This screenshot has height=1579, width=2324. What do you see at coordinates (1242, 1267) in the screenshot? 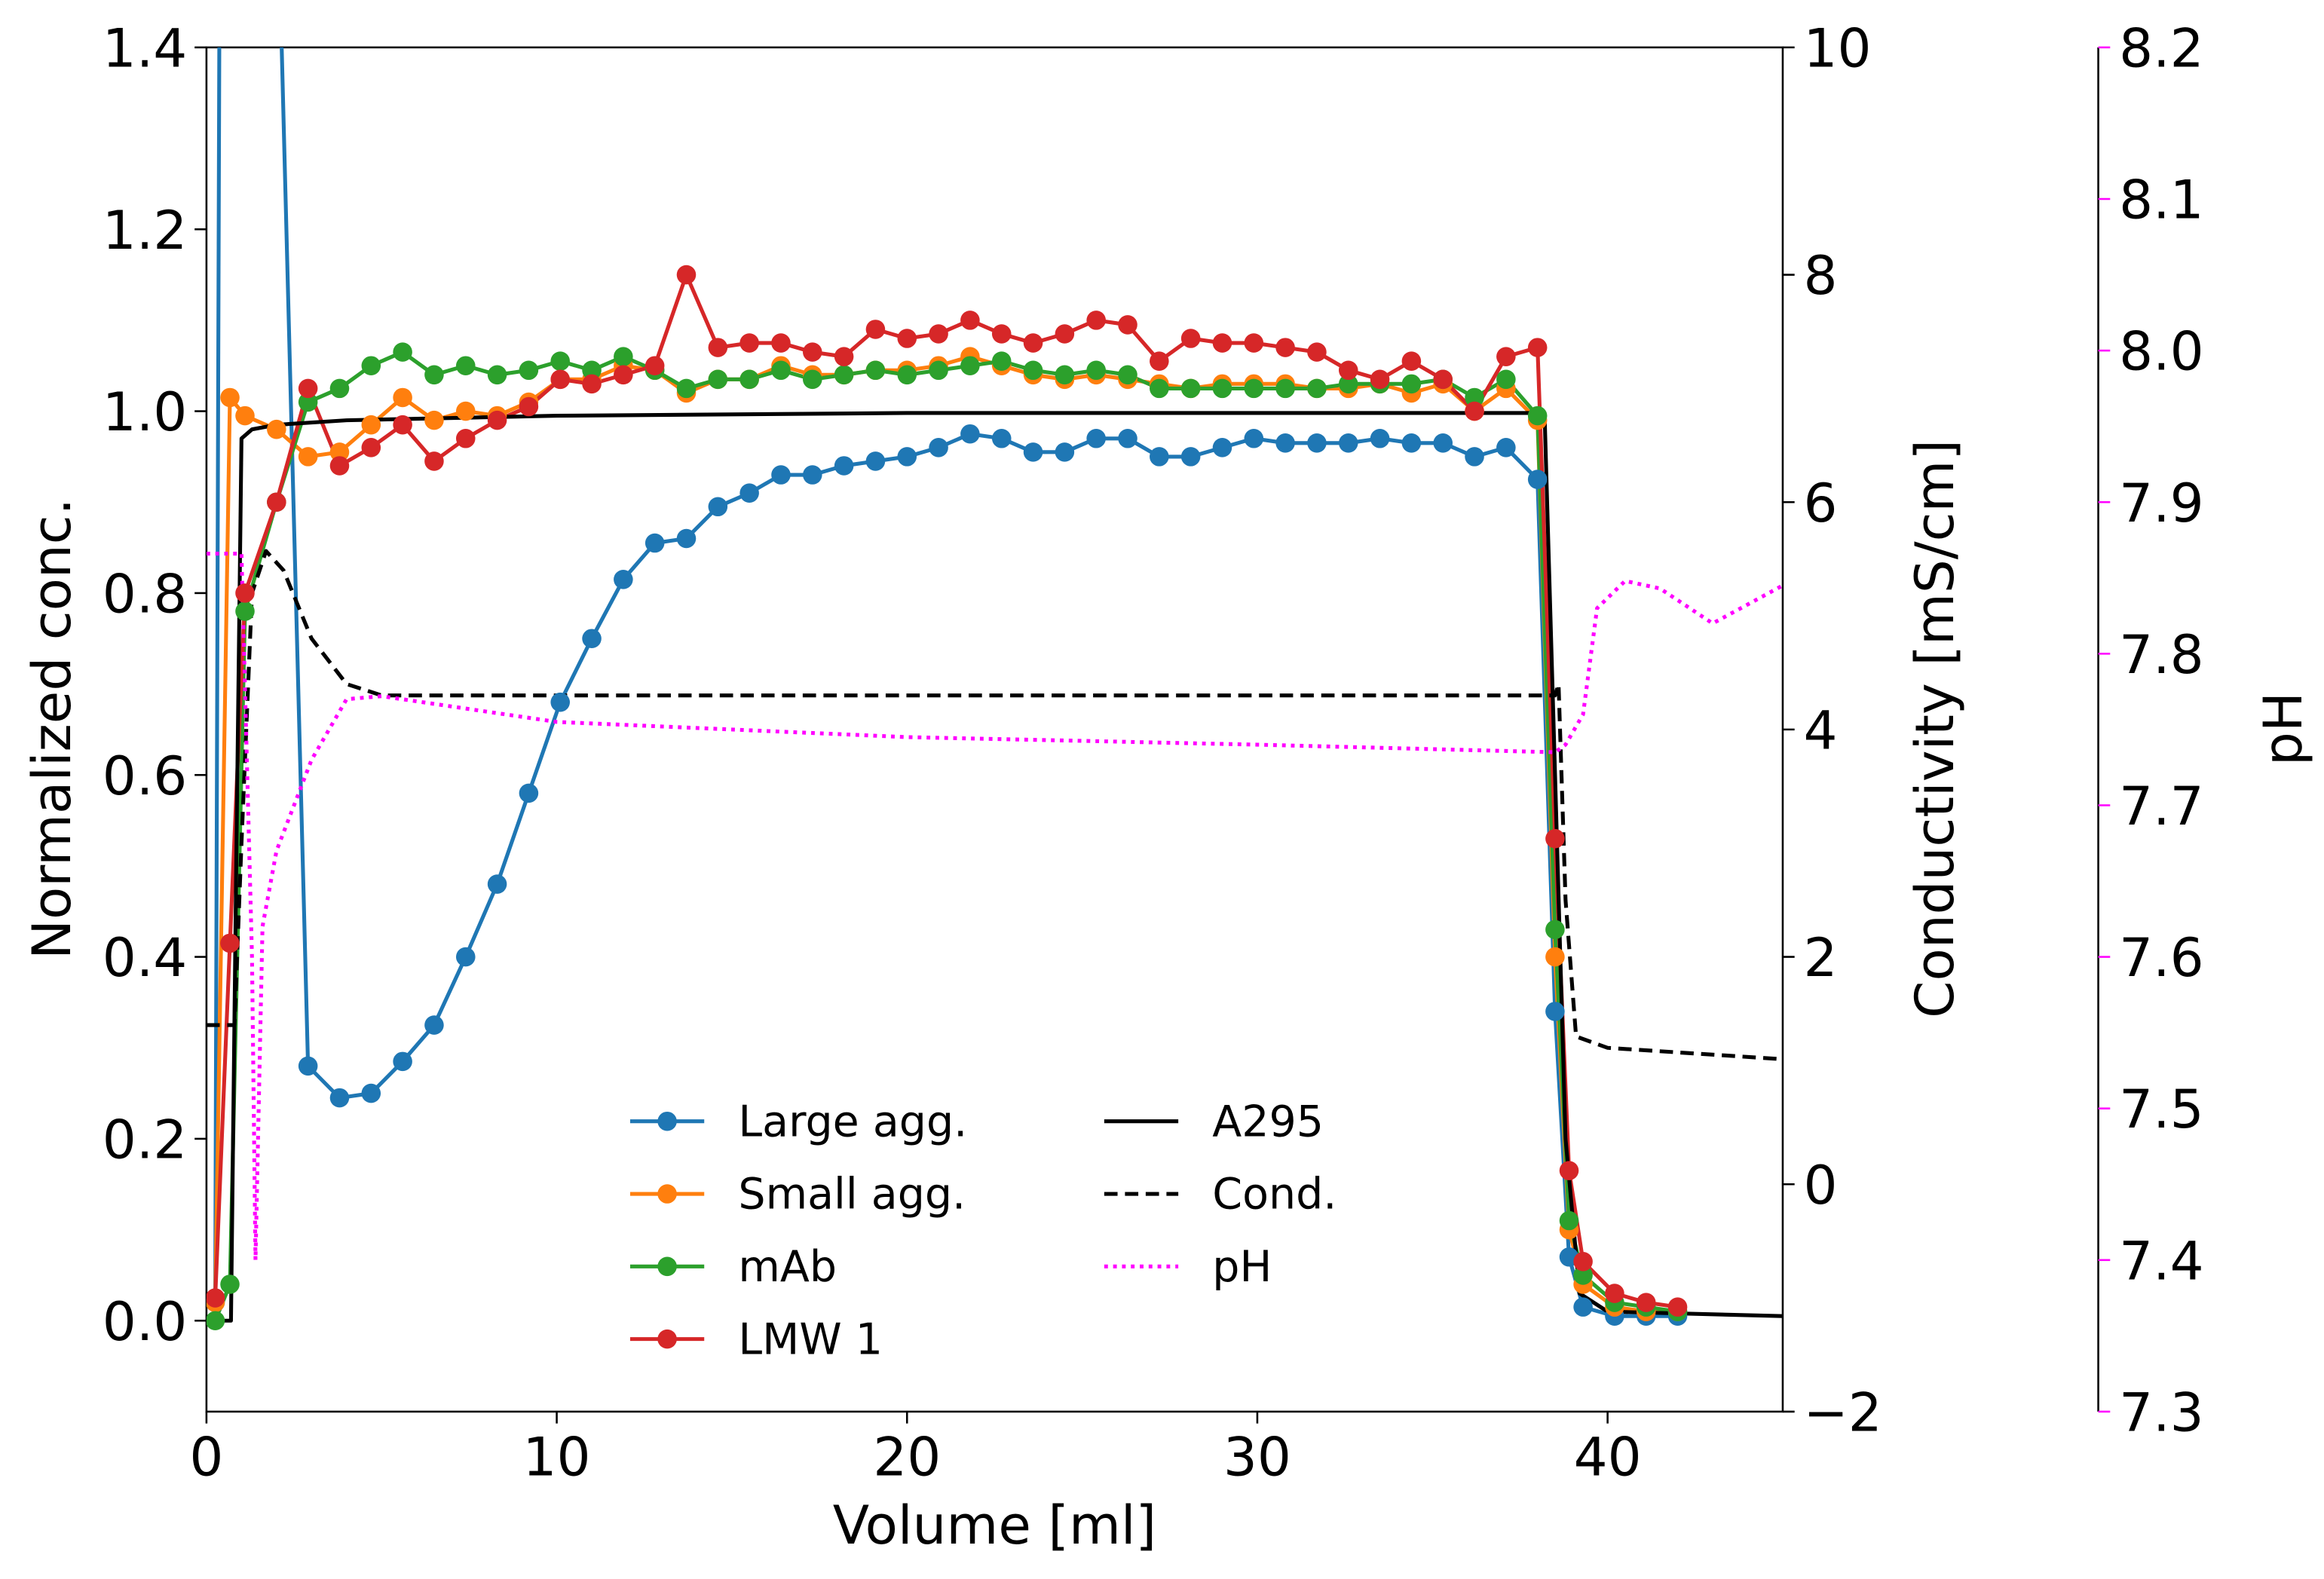
I see `legend-label: pH` at bounding box center [1242, 1267].